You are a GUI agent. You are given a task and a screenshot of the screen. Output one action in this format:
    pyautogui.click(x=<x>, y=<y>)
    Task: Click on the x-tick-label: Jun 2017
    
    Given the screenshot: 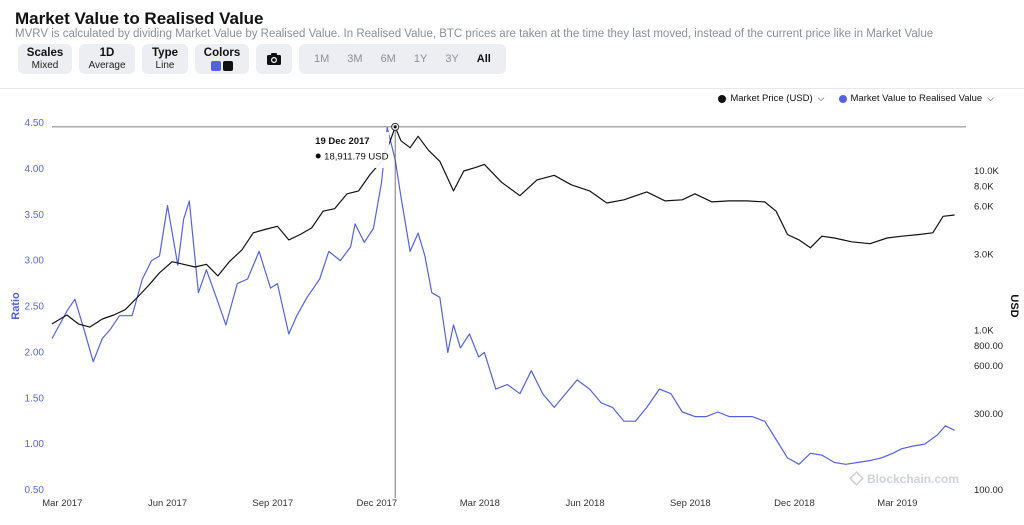 What is the action you would take?
    pyautogui.click(x=167, y=503)
    